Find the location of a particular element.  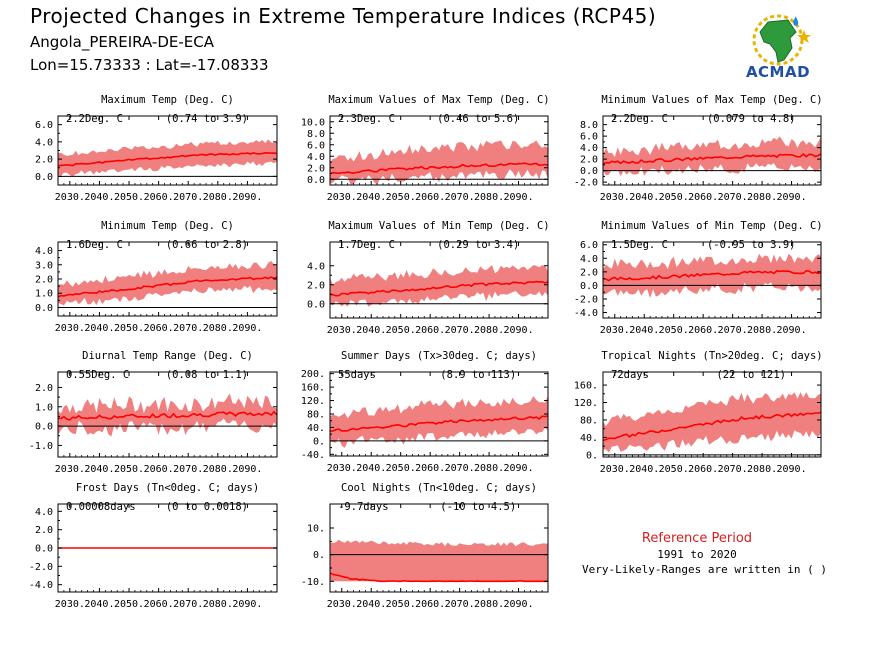

y-tick-label: -2.0 is located at coordinates (586, 300).